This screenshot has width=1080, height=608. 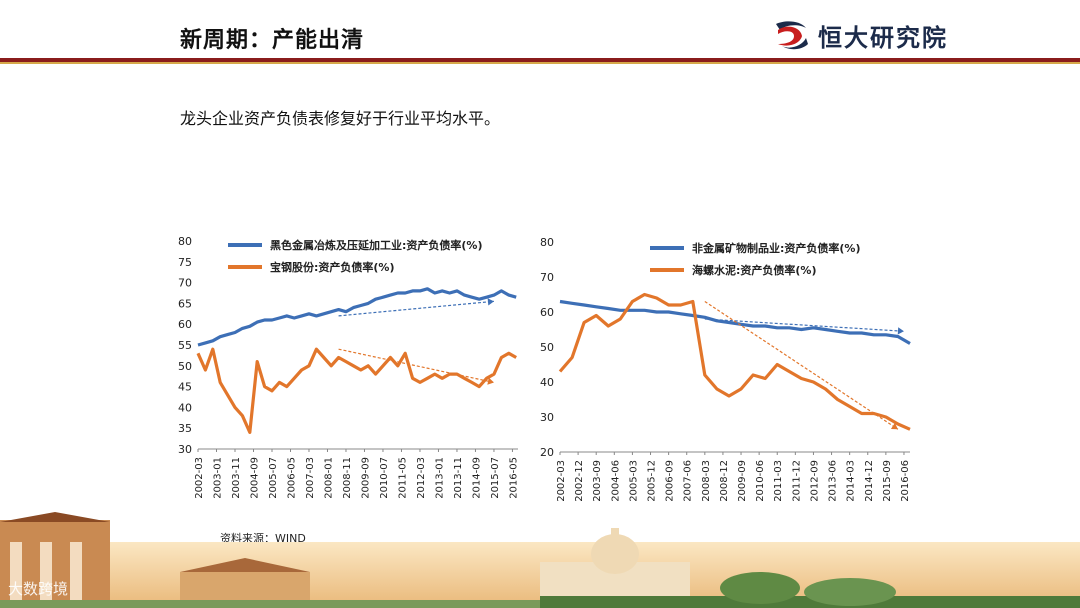 What do you see at coordinates (263, 538) in the screenshot?
I see `source-note: 资料来源：WIND` at bounding box center [263, 538].